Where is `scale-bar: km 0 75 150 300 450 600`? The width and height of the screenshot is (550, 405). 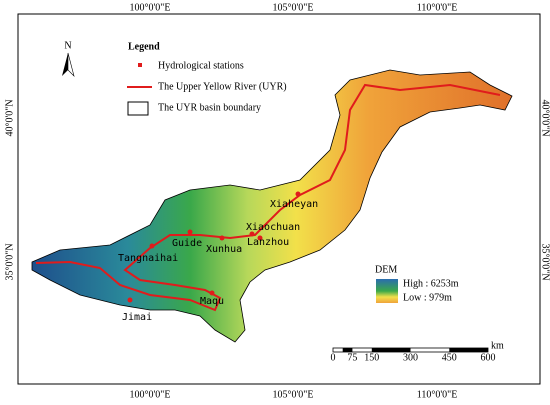
scale-bar: km 0 75 150 300 450 600 is located at coordinates (418, 351).